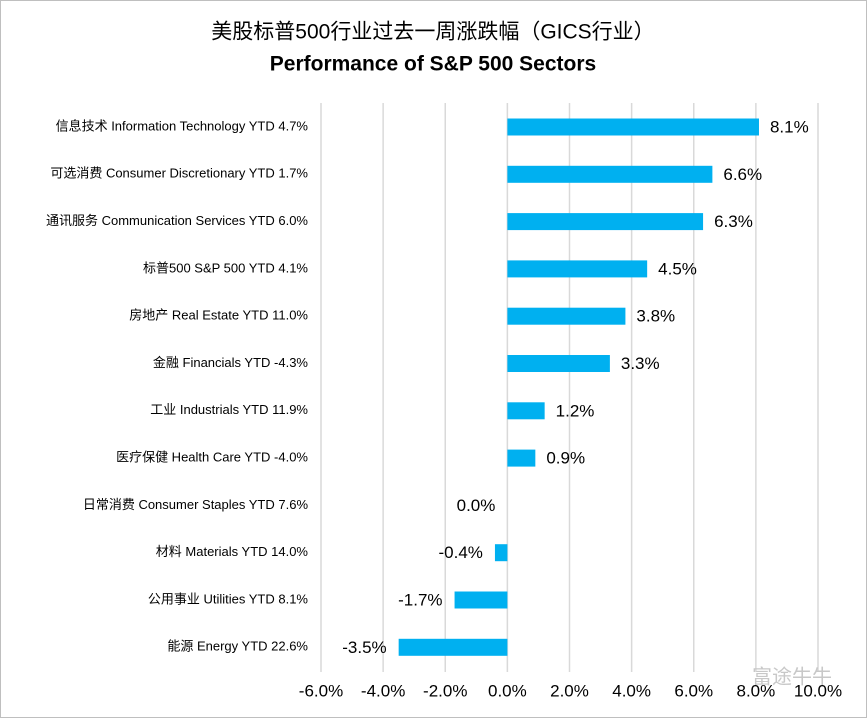  Describe the element at coordinates (461, 552) in the screenshot. I see `value-label: -0.4%` at that location.